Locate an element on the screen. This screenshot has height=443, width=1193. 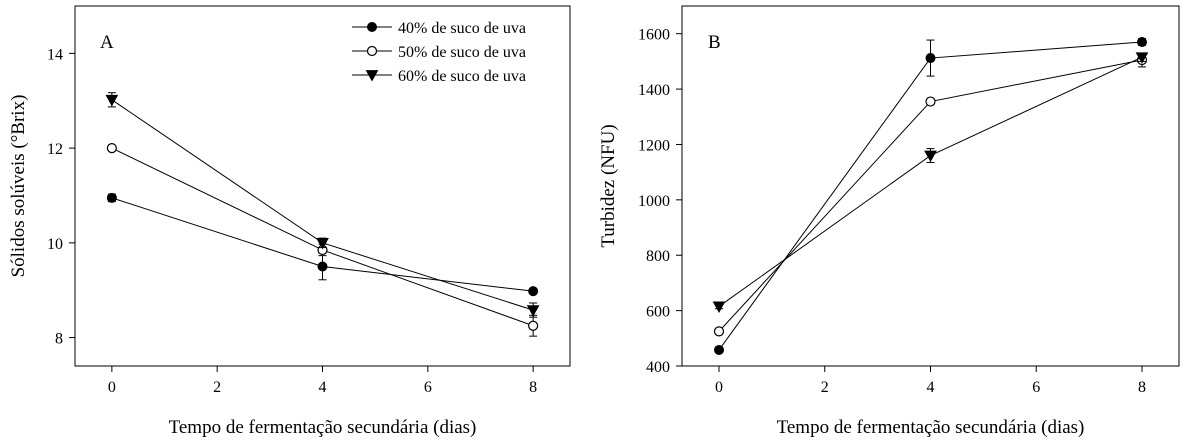
x-tick-label-a: 8 is located at coordinates (533, 387).